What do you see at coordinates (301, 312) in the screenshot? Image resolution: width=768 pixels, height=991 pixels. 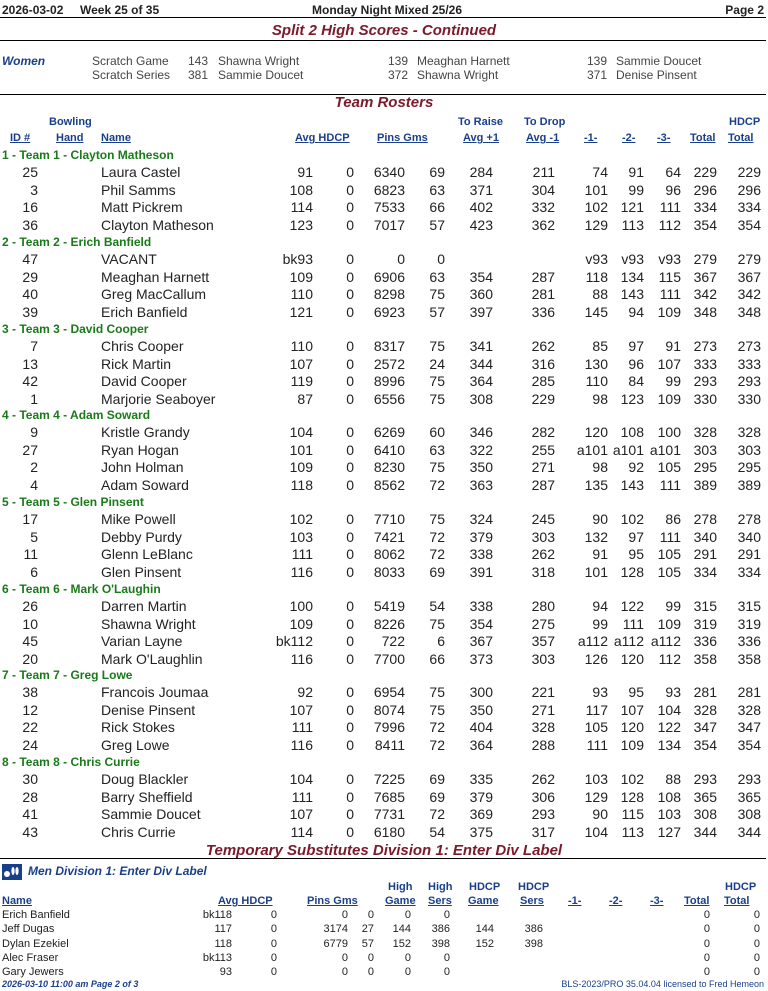 I see `player-average: 121` at bounding box center [301, 312].